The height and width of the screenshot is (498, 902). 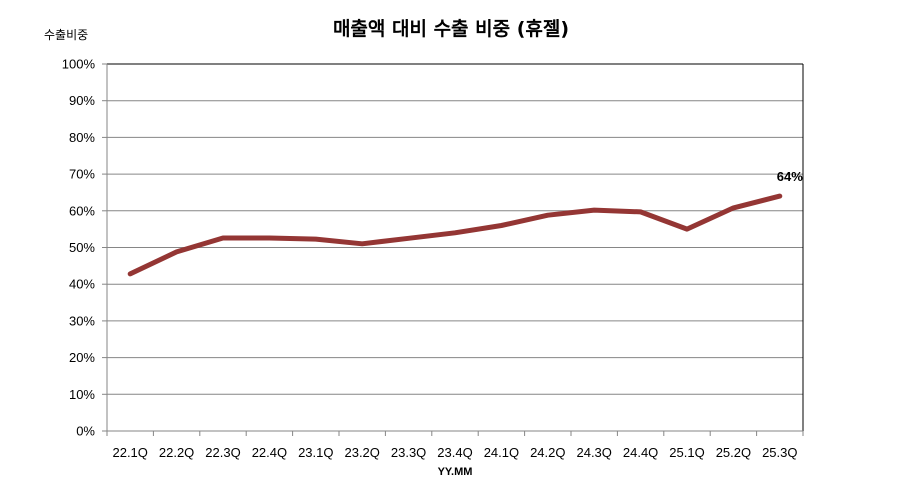 What do you see at coordinates (82, 174) in the screenshot?
I see `y-tick-label: 70%` at bounding box center [82, 174].